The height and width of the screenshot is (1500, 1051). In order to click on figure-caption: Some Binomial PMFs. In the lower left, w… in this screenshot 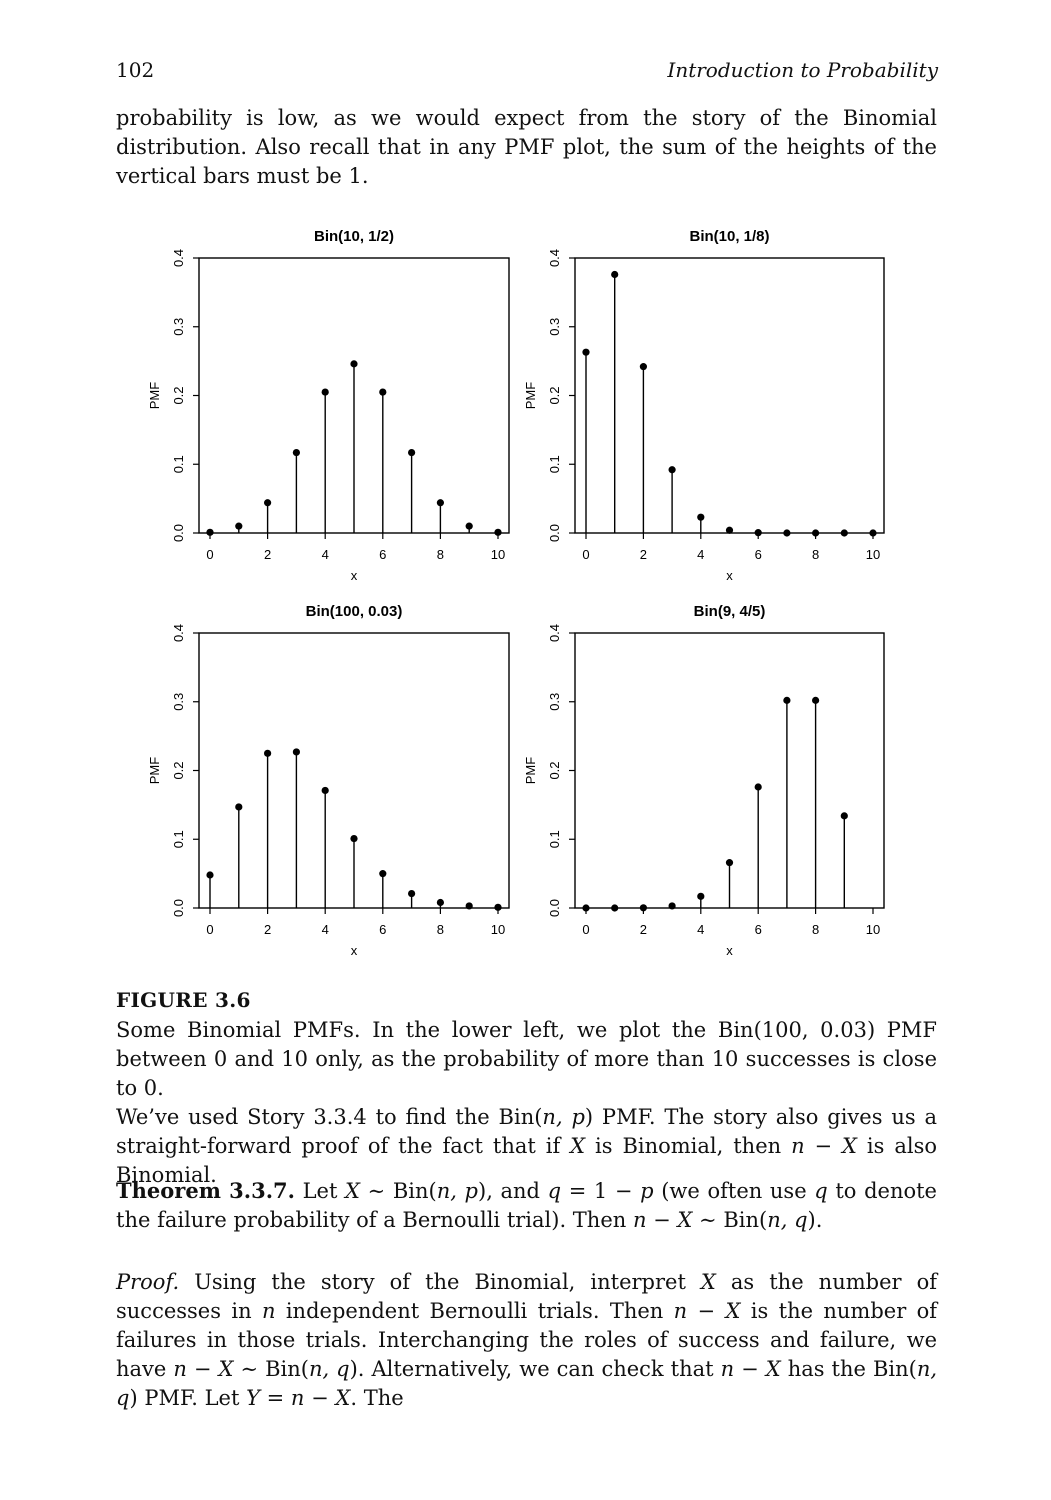, I will do `click(526, 1059)`.